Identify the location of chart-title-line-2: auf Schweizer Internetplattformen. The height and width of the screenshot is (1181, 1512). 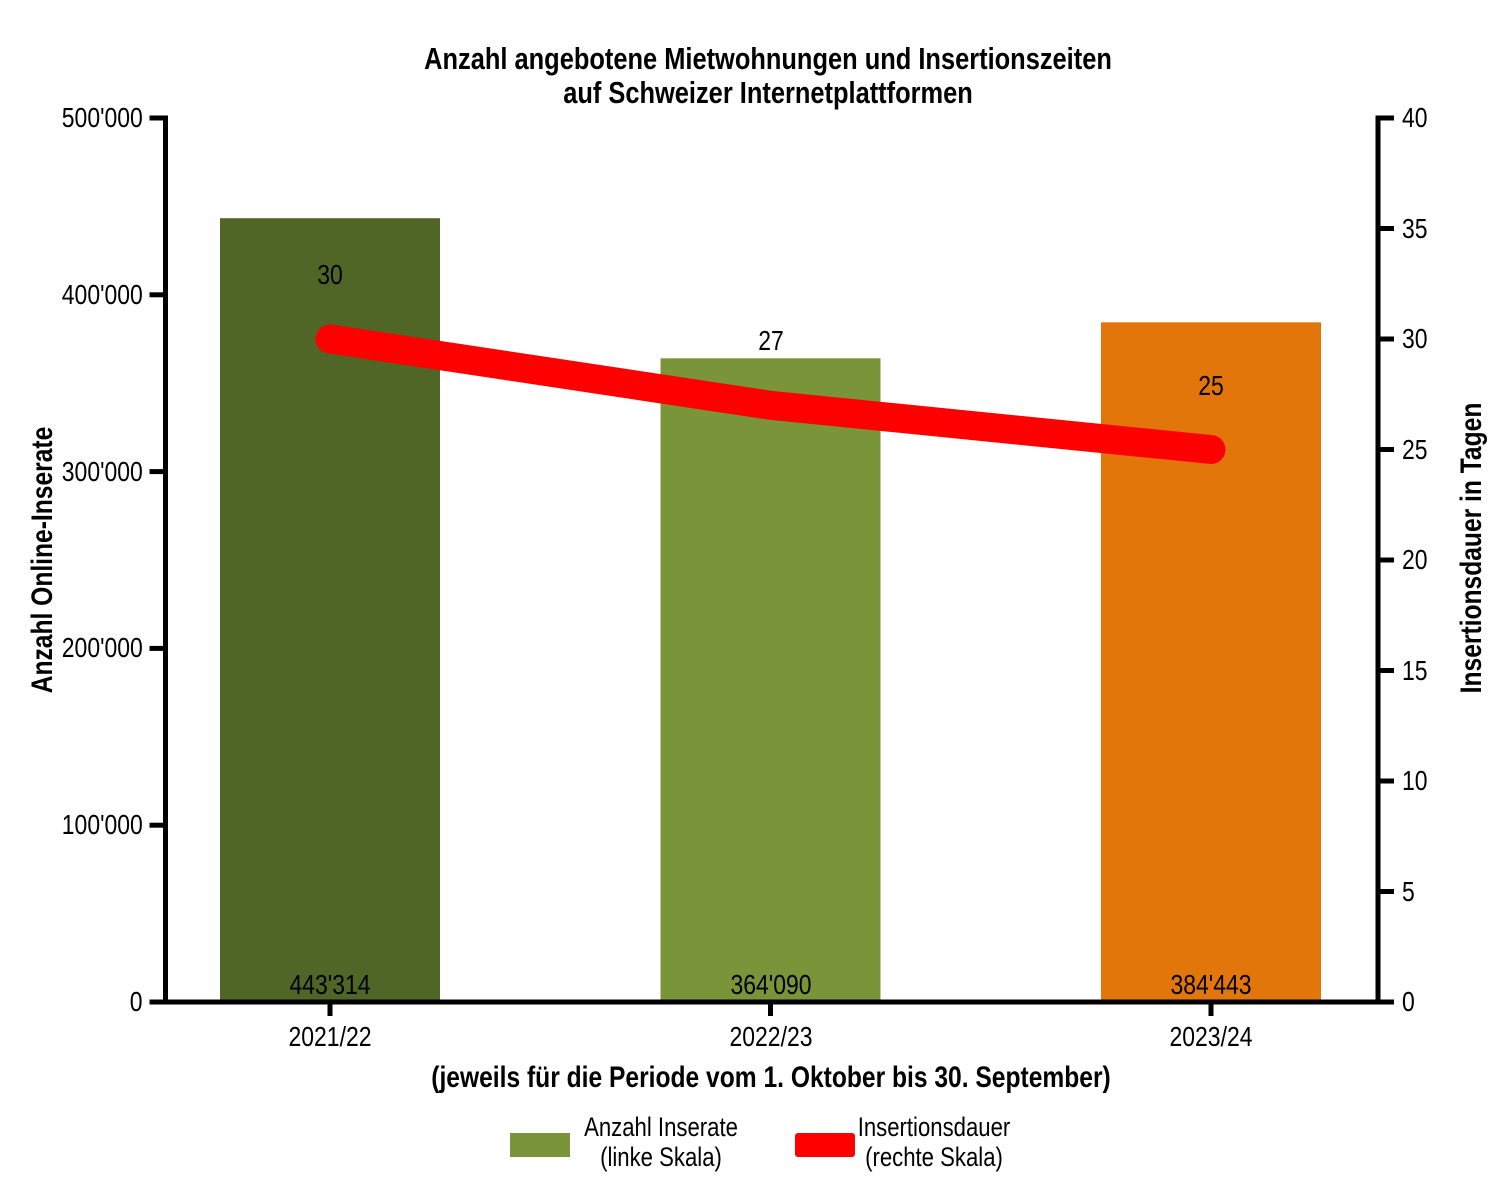
(768, 92).